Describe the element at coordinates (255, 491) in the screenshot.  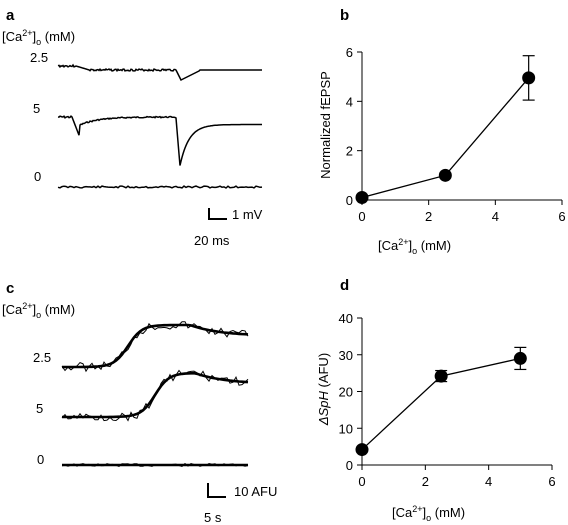
I see `panel-c-scalebar-y-label: 10 AFU` at that location.